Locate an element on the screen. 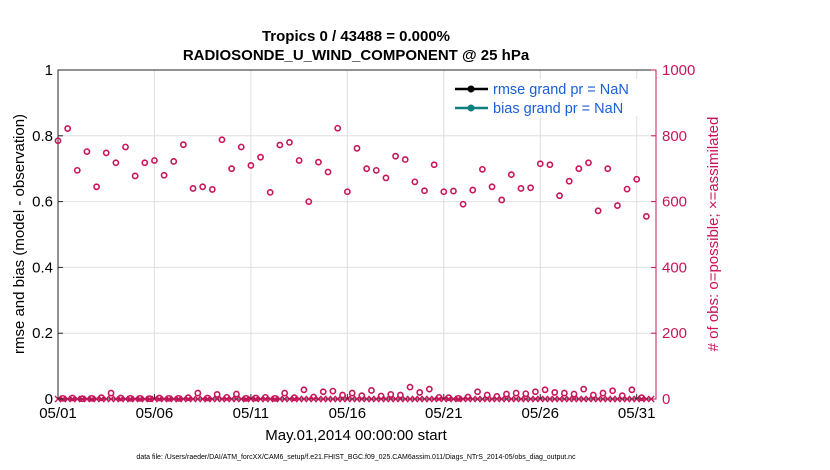  legend-bias-marker is located at coordinates (471, 108).